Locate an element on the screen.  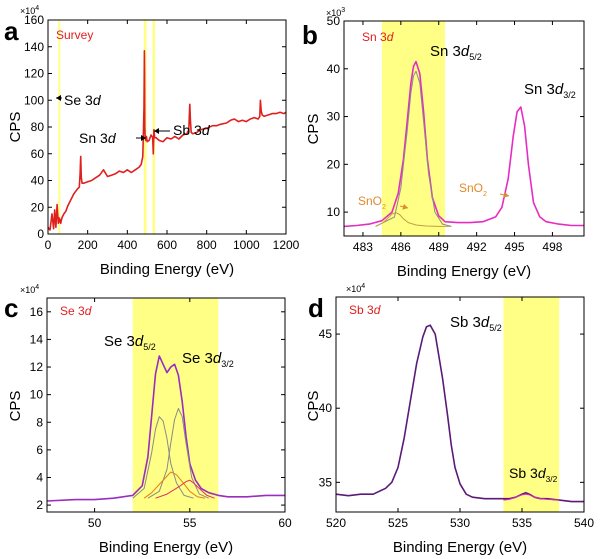
y-tick-label: 60 is located at coordinates (38, 154).